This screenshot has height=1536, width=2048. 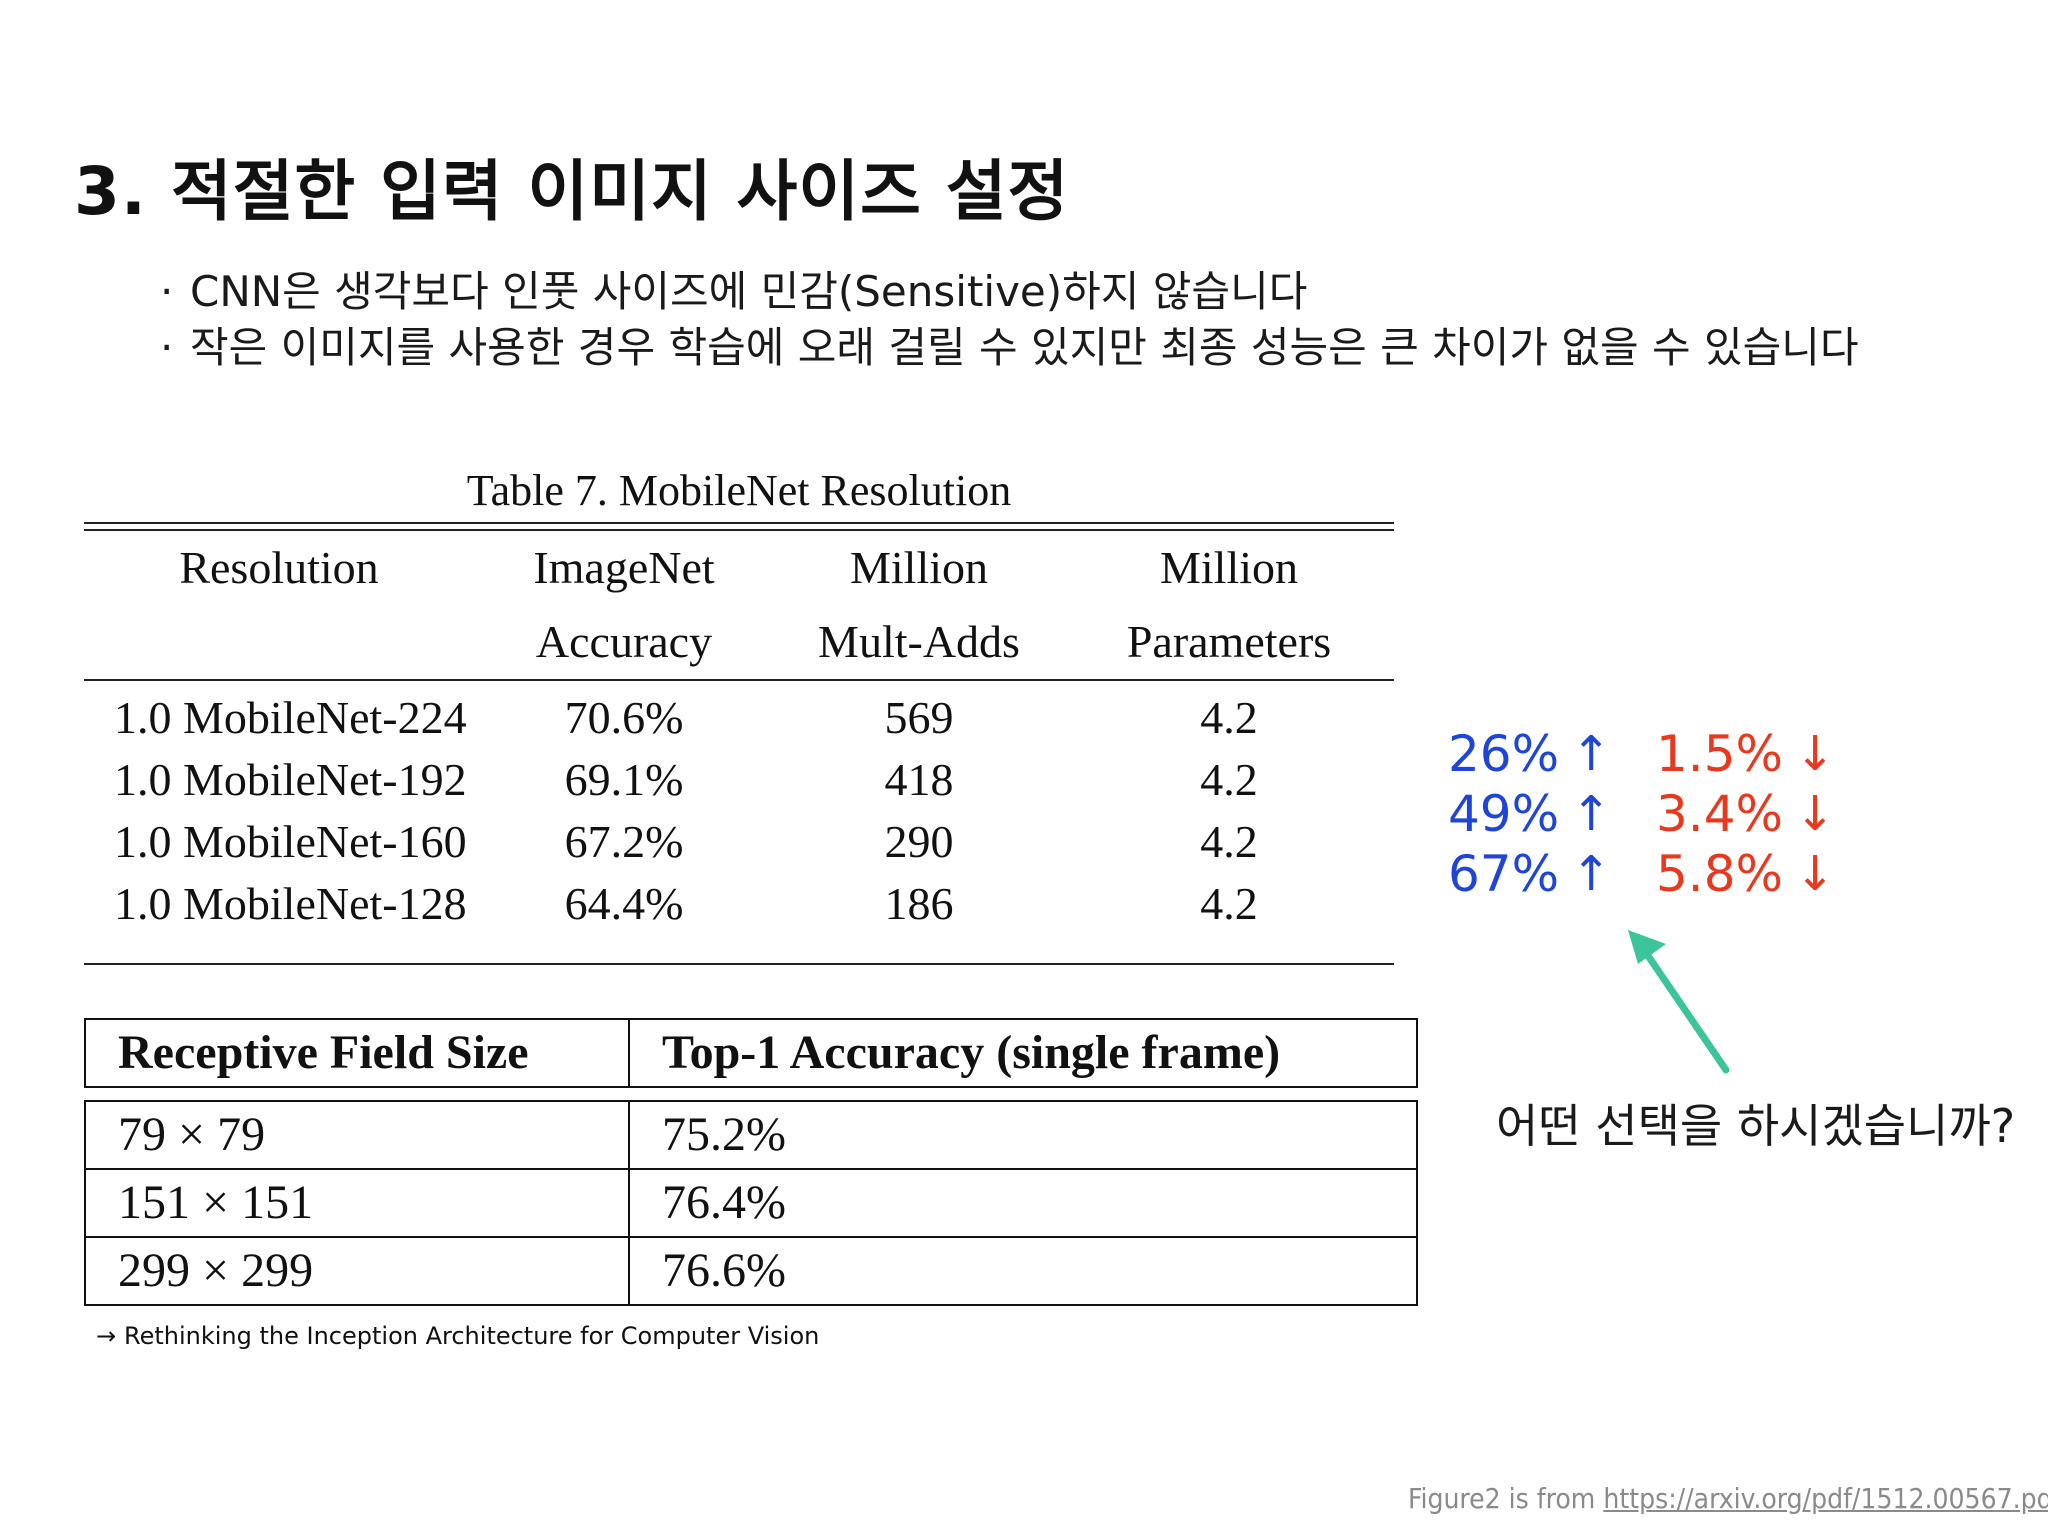 I want to click on accuracy-drop-stat: 3.4% ↓, so click(x=1746, y=814).